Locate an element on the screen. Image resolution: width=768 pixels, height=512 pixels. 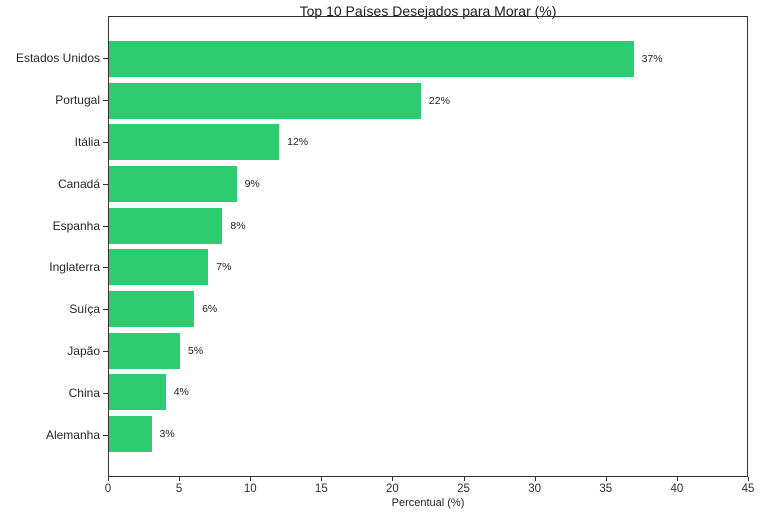
bar-row: 9% is located at coordinates (428, 184).